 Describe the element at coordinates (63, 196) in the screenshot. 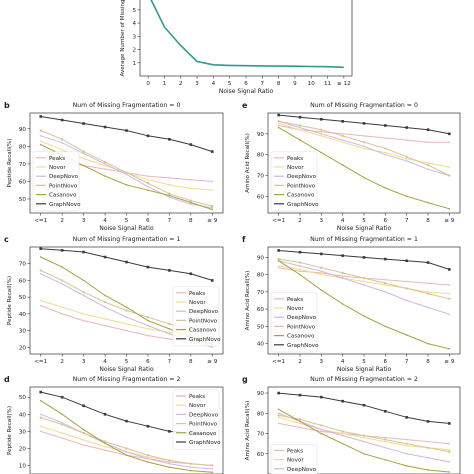

I see `legend-label: Casanovo` at that location.